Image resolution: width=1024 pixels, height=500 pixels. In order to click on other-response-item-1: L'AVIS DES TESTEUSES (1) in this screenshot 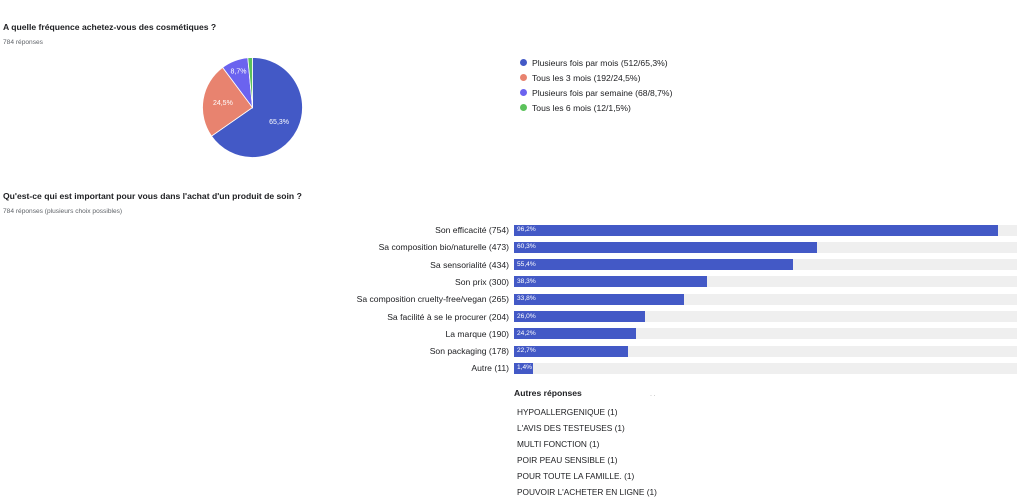, I will do `click(571, 428)`.